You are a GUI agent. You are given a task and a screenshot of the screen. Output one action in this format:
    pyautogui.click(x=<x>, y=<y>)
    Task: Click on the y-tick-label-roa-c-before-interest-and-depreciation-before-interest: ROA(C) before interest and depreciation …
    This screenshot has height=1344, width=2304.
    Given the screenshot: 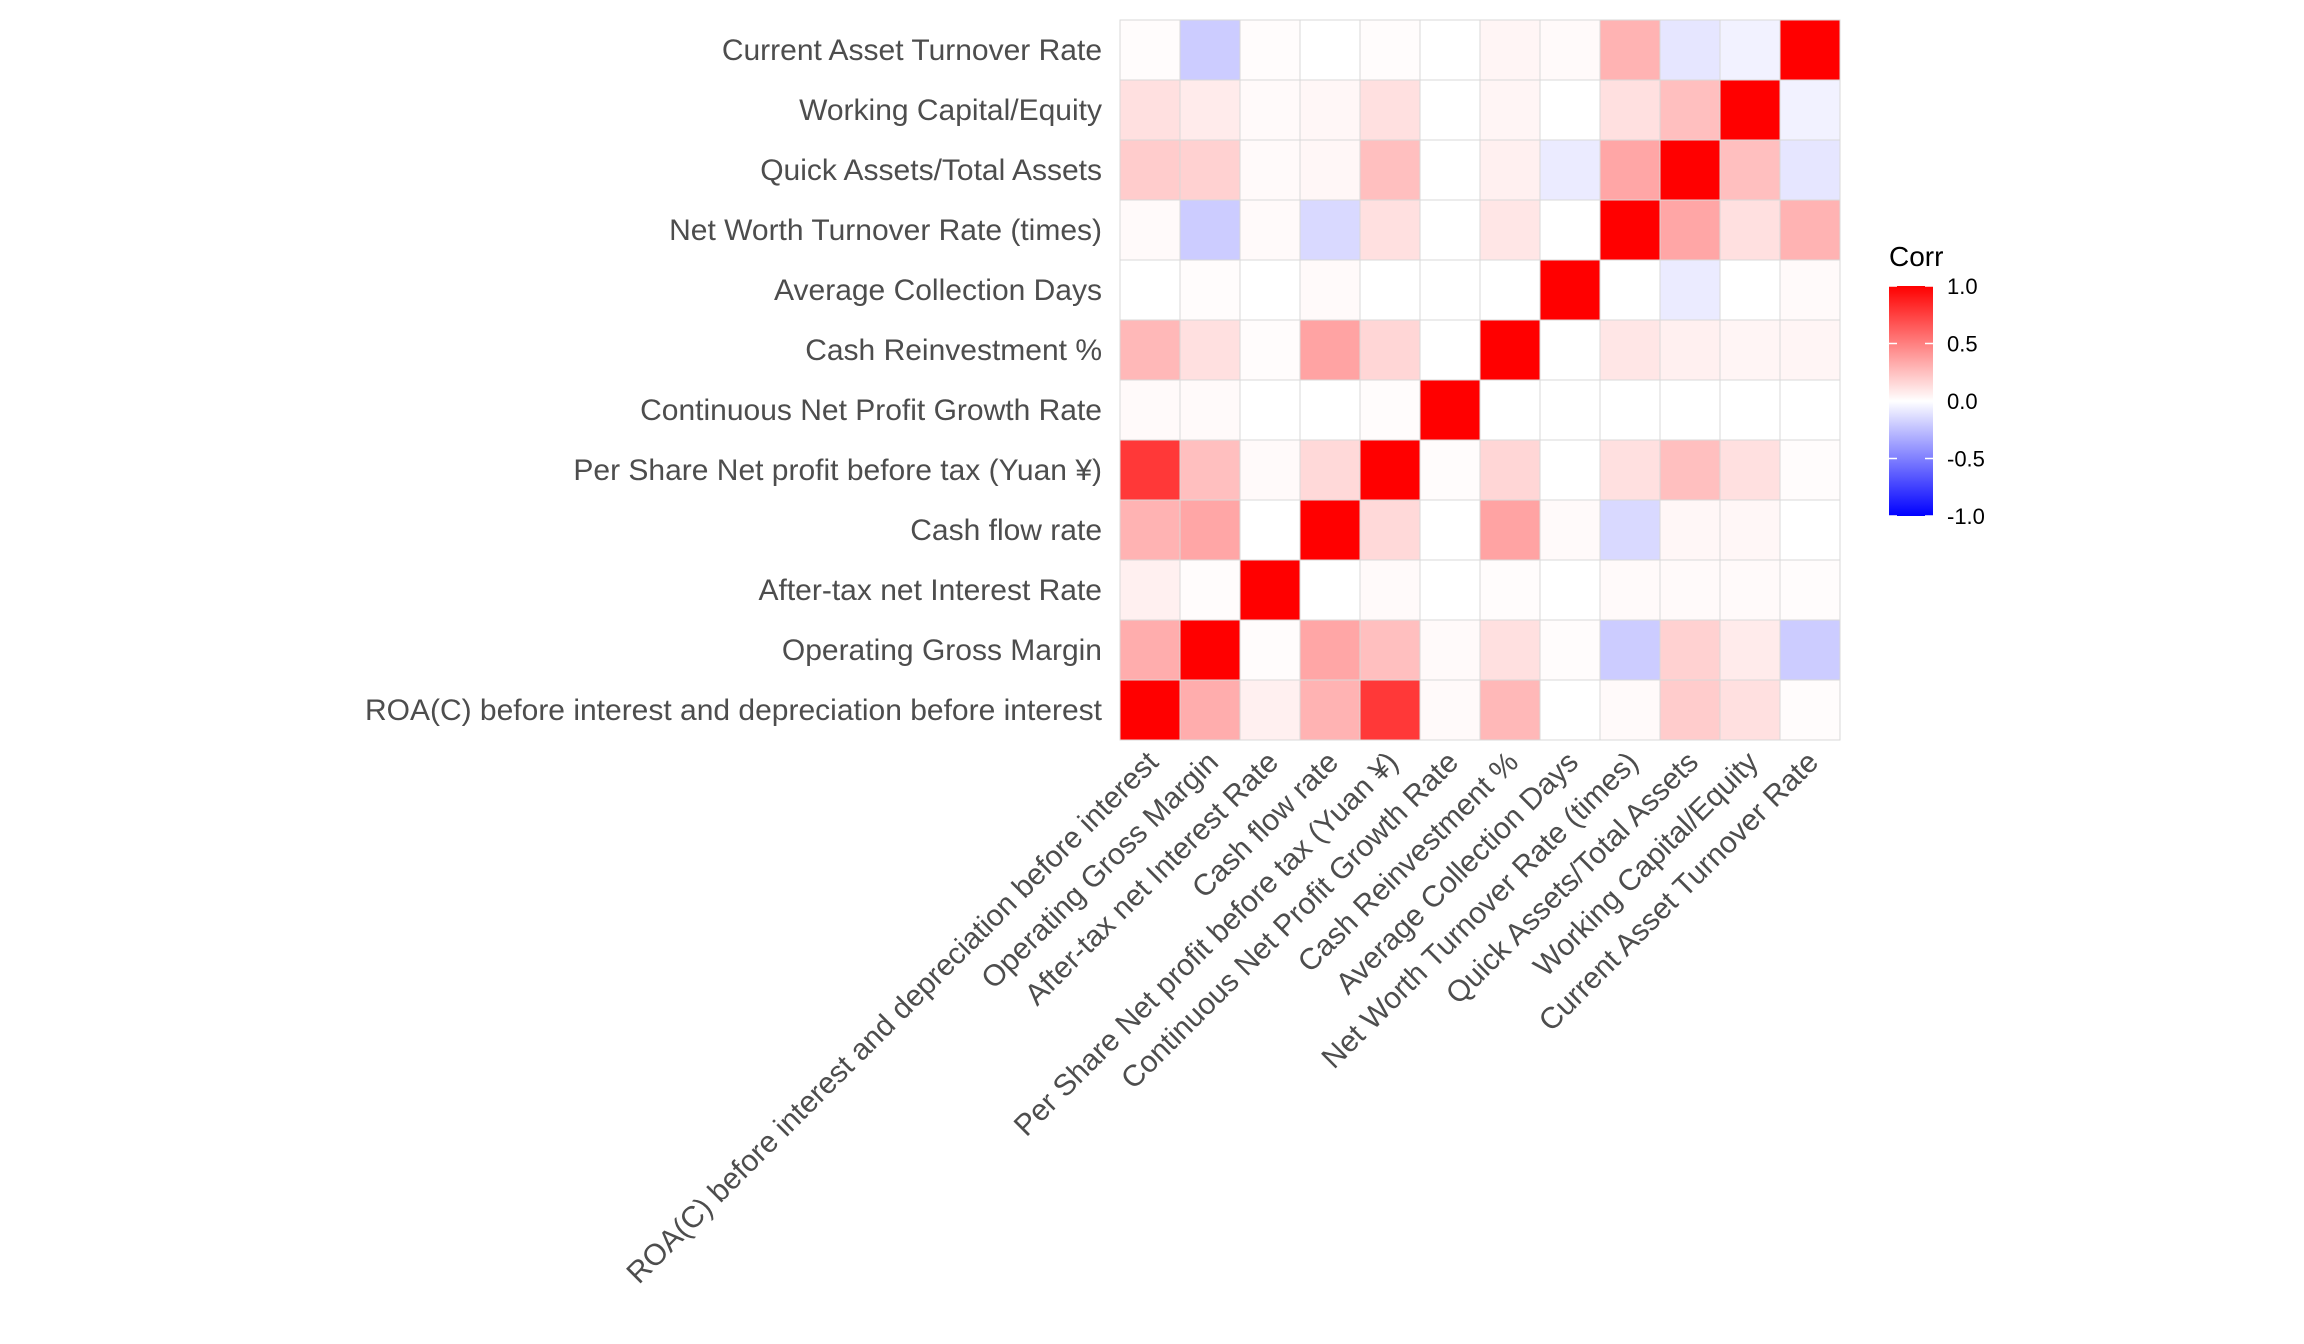 What is the action you would take?
    pyautogui.click(x=734, y=710)
    